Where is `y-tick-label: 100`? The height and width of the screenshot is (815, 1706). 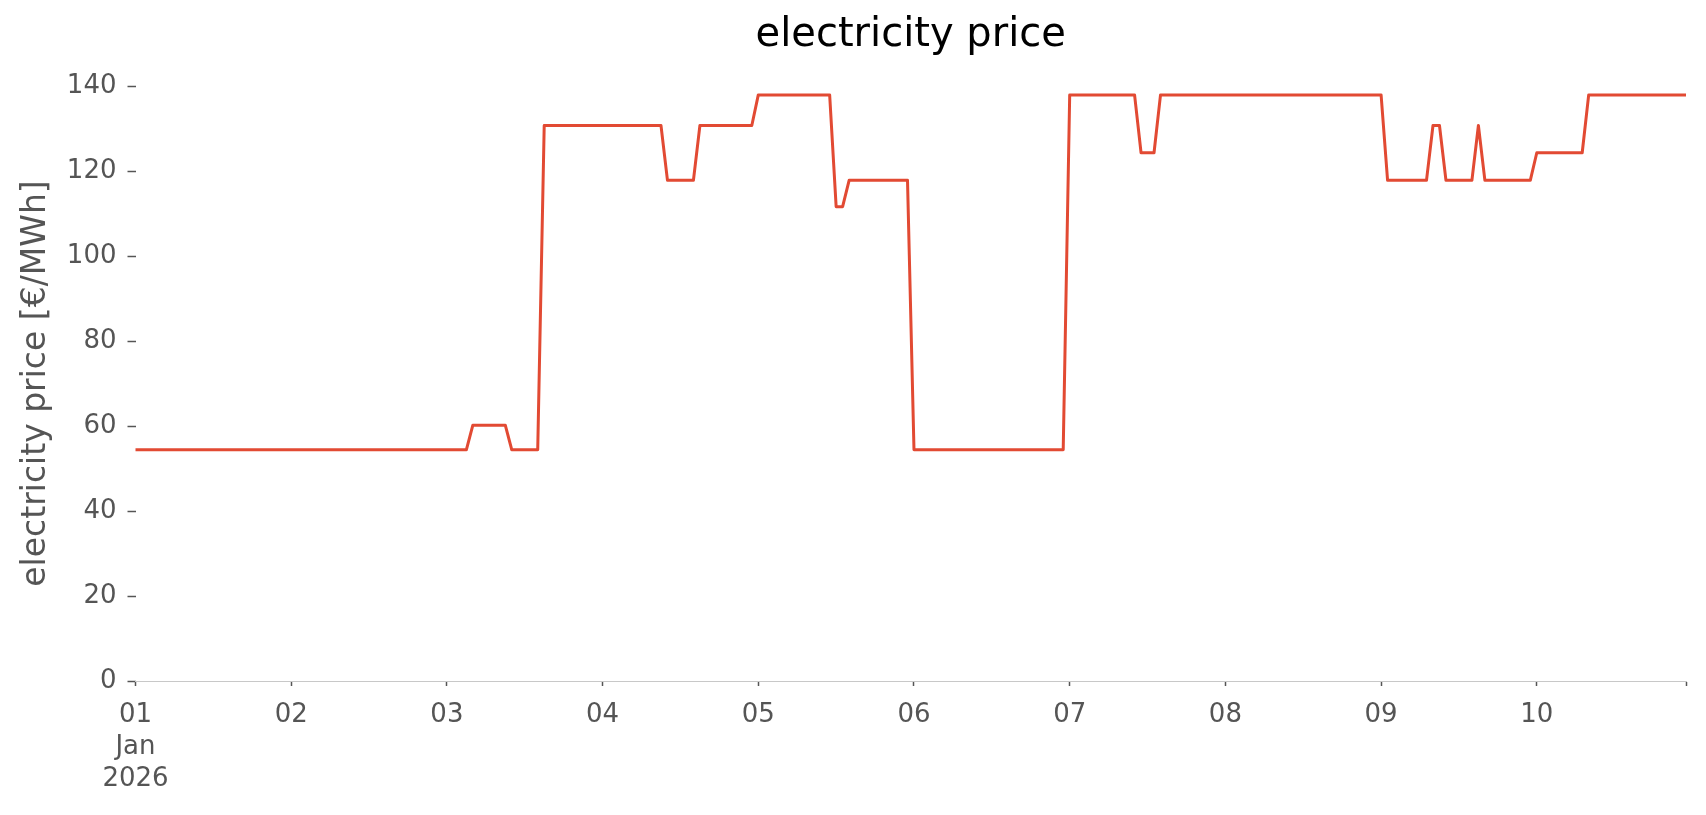 y-tick-label: 100 is located at coordinates (91, 253).